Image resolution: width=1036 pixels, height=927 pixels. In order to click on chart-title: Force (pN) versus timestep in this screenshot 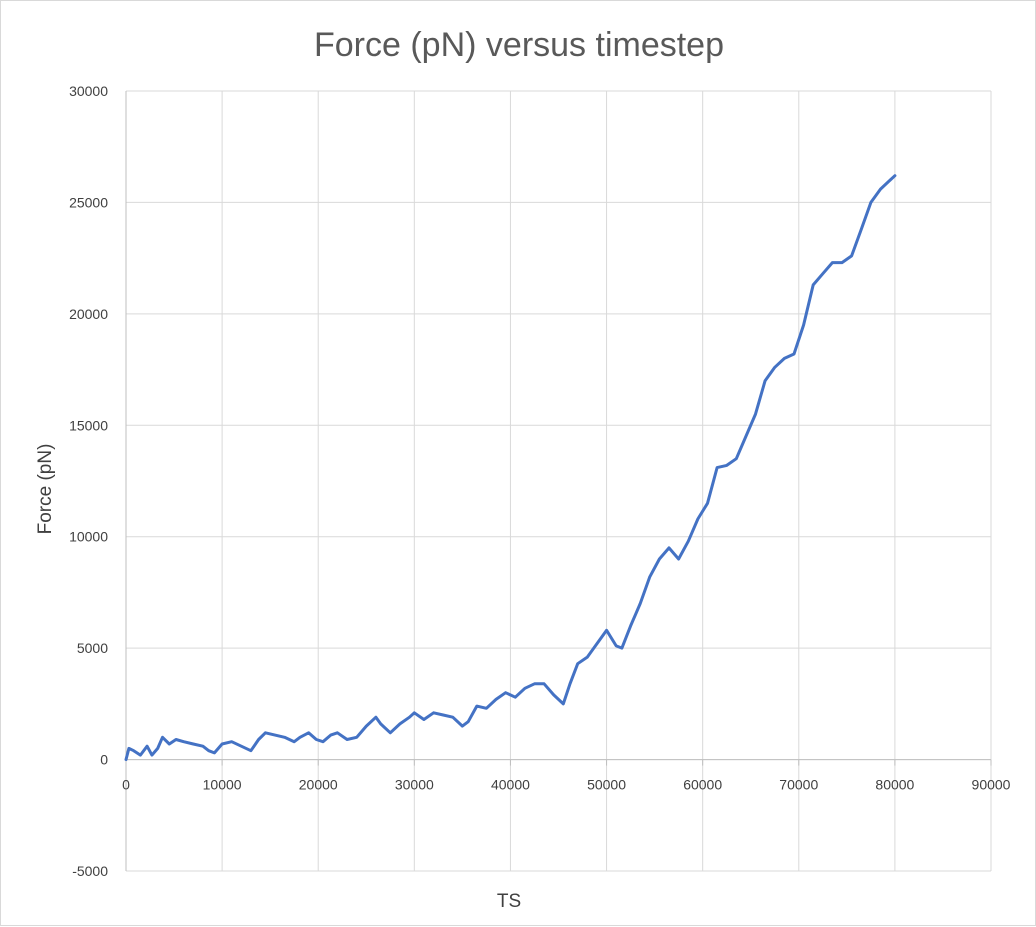, I will do `click(519, 45)`.